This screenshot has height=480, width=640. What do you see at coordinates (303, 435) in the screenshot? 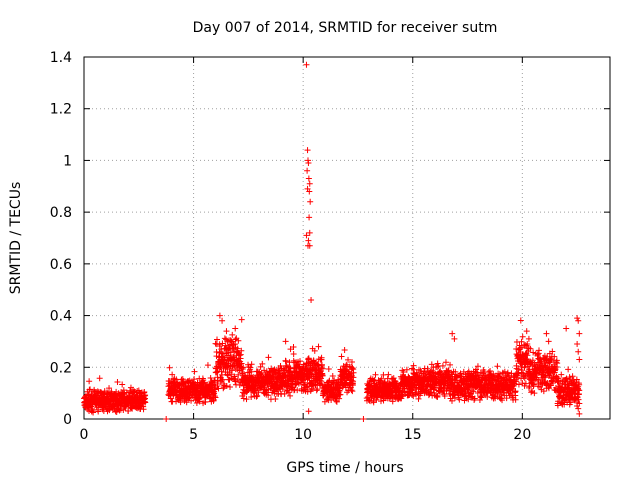
I see `x-tick-label: 10` at bounding box center [303, 435].